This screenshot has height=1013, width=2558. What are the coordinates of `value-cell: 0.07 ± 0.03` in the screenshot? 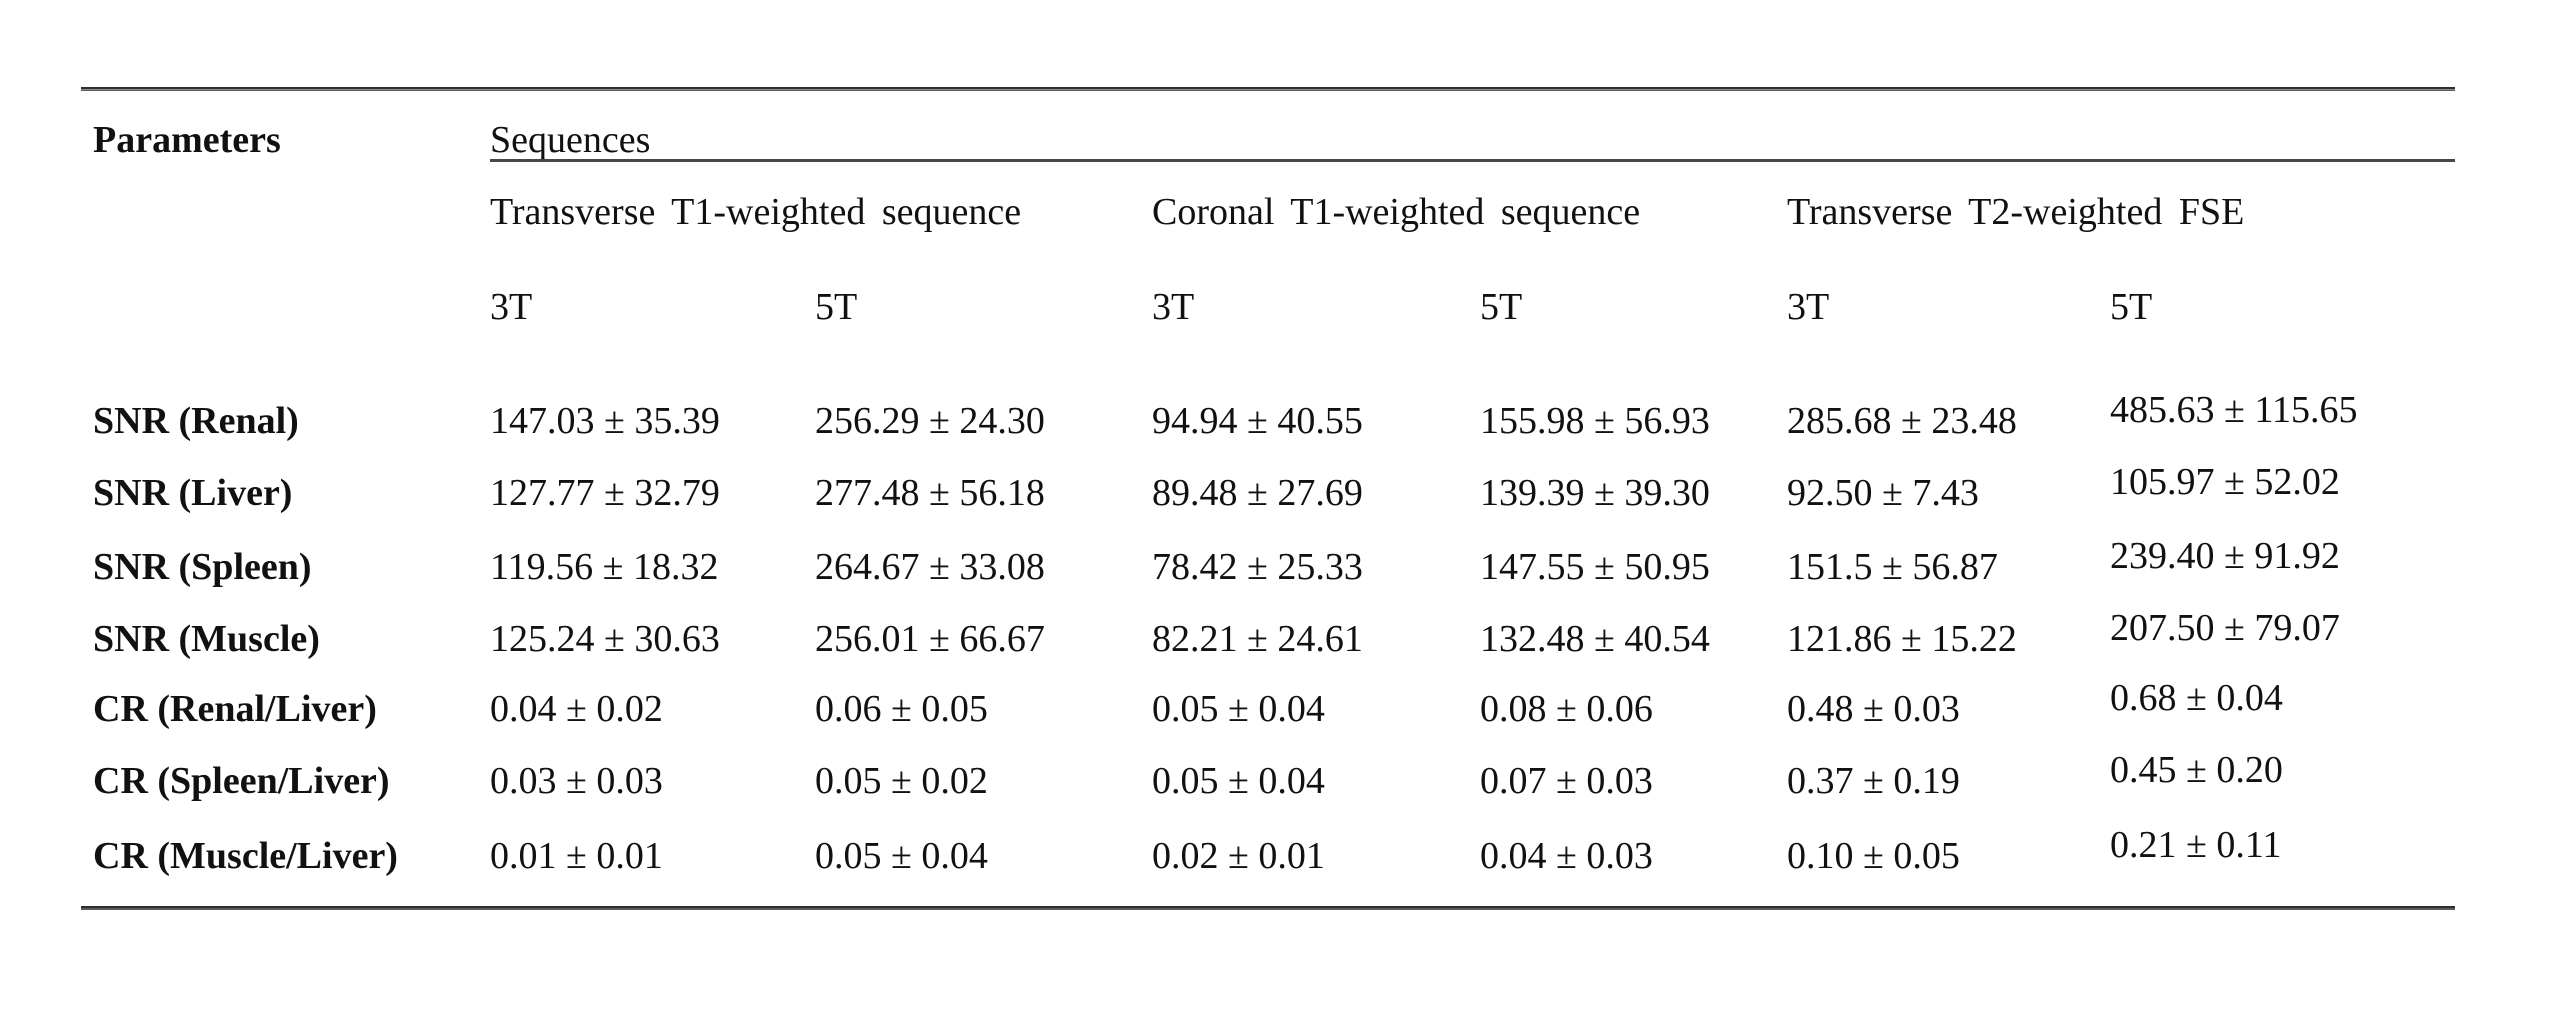 It's located at (1566, 781).